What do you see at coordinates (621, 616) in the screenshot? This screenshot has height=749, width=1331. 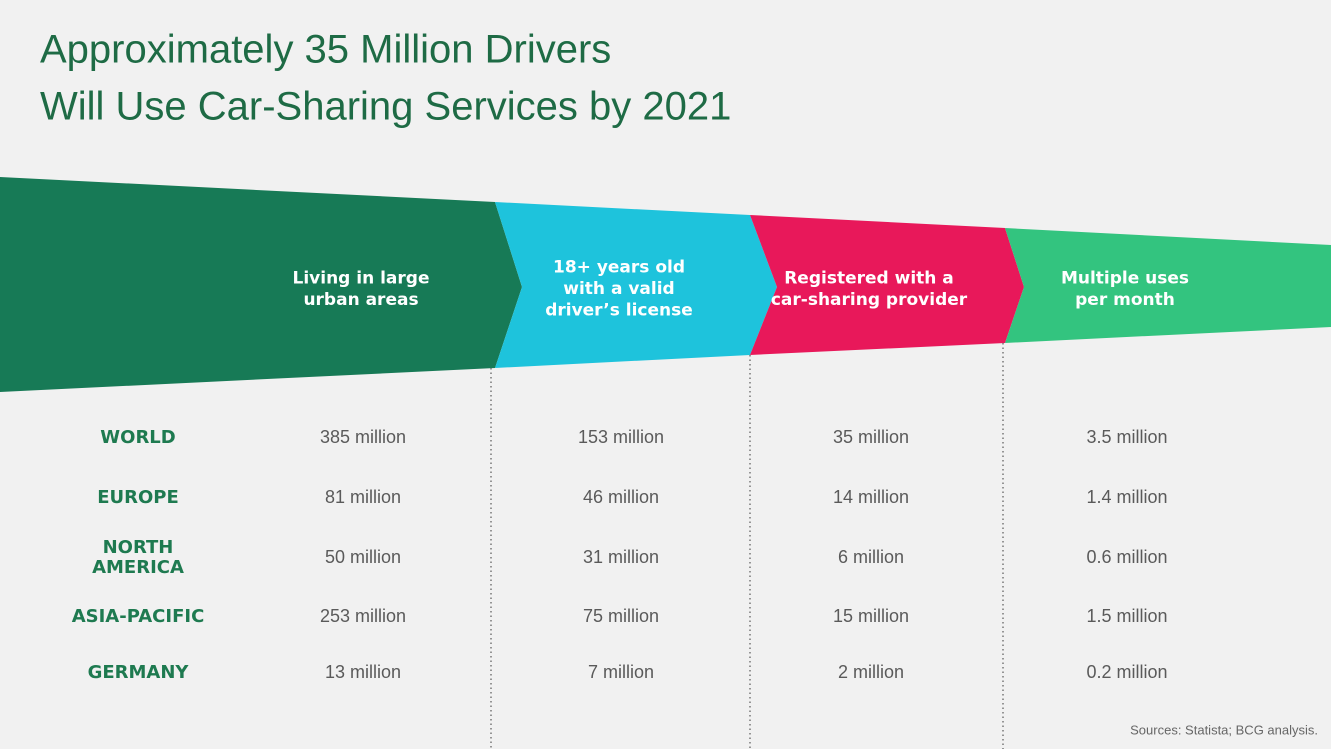 I see `cell-value: 75 million` at bounding box center [621, 616].